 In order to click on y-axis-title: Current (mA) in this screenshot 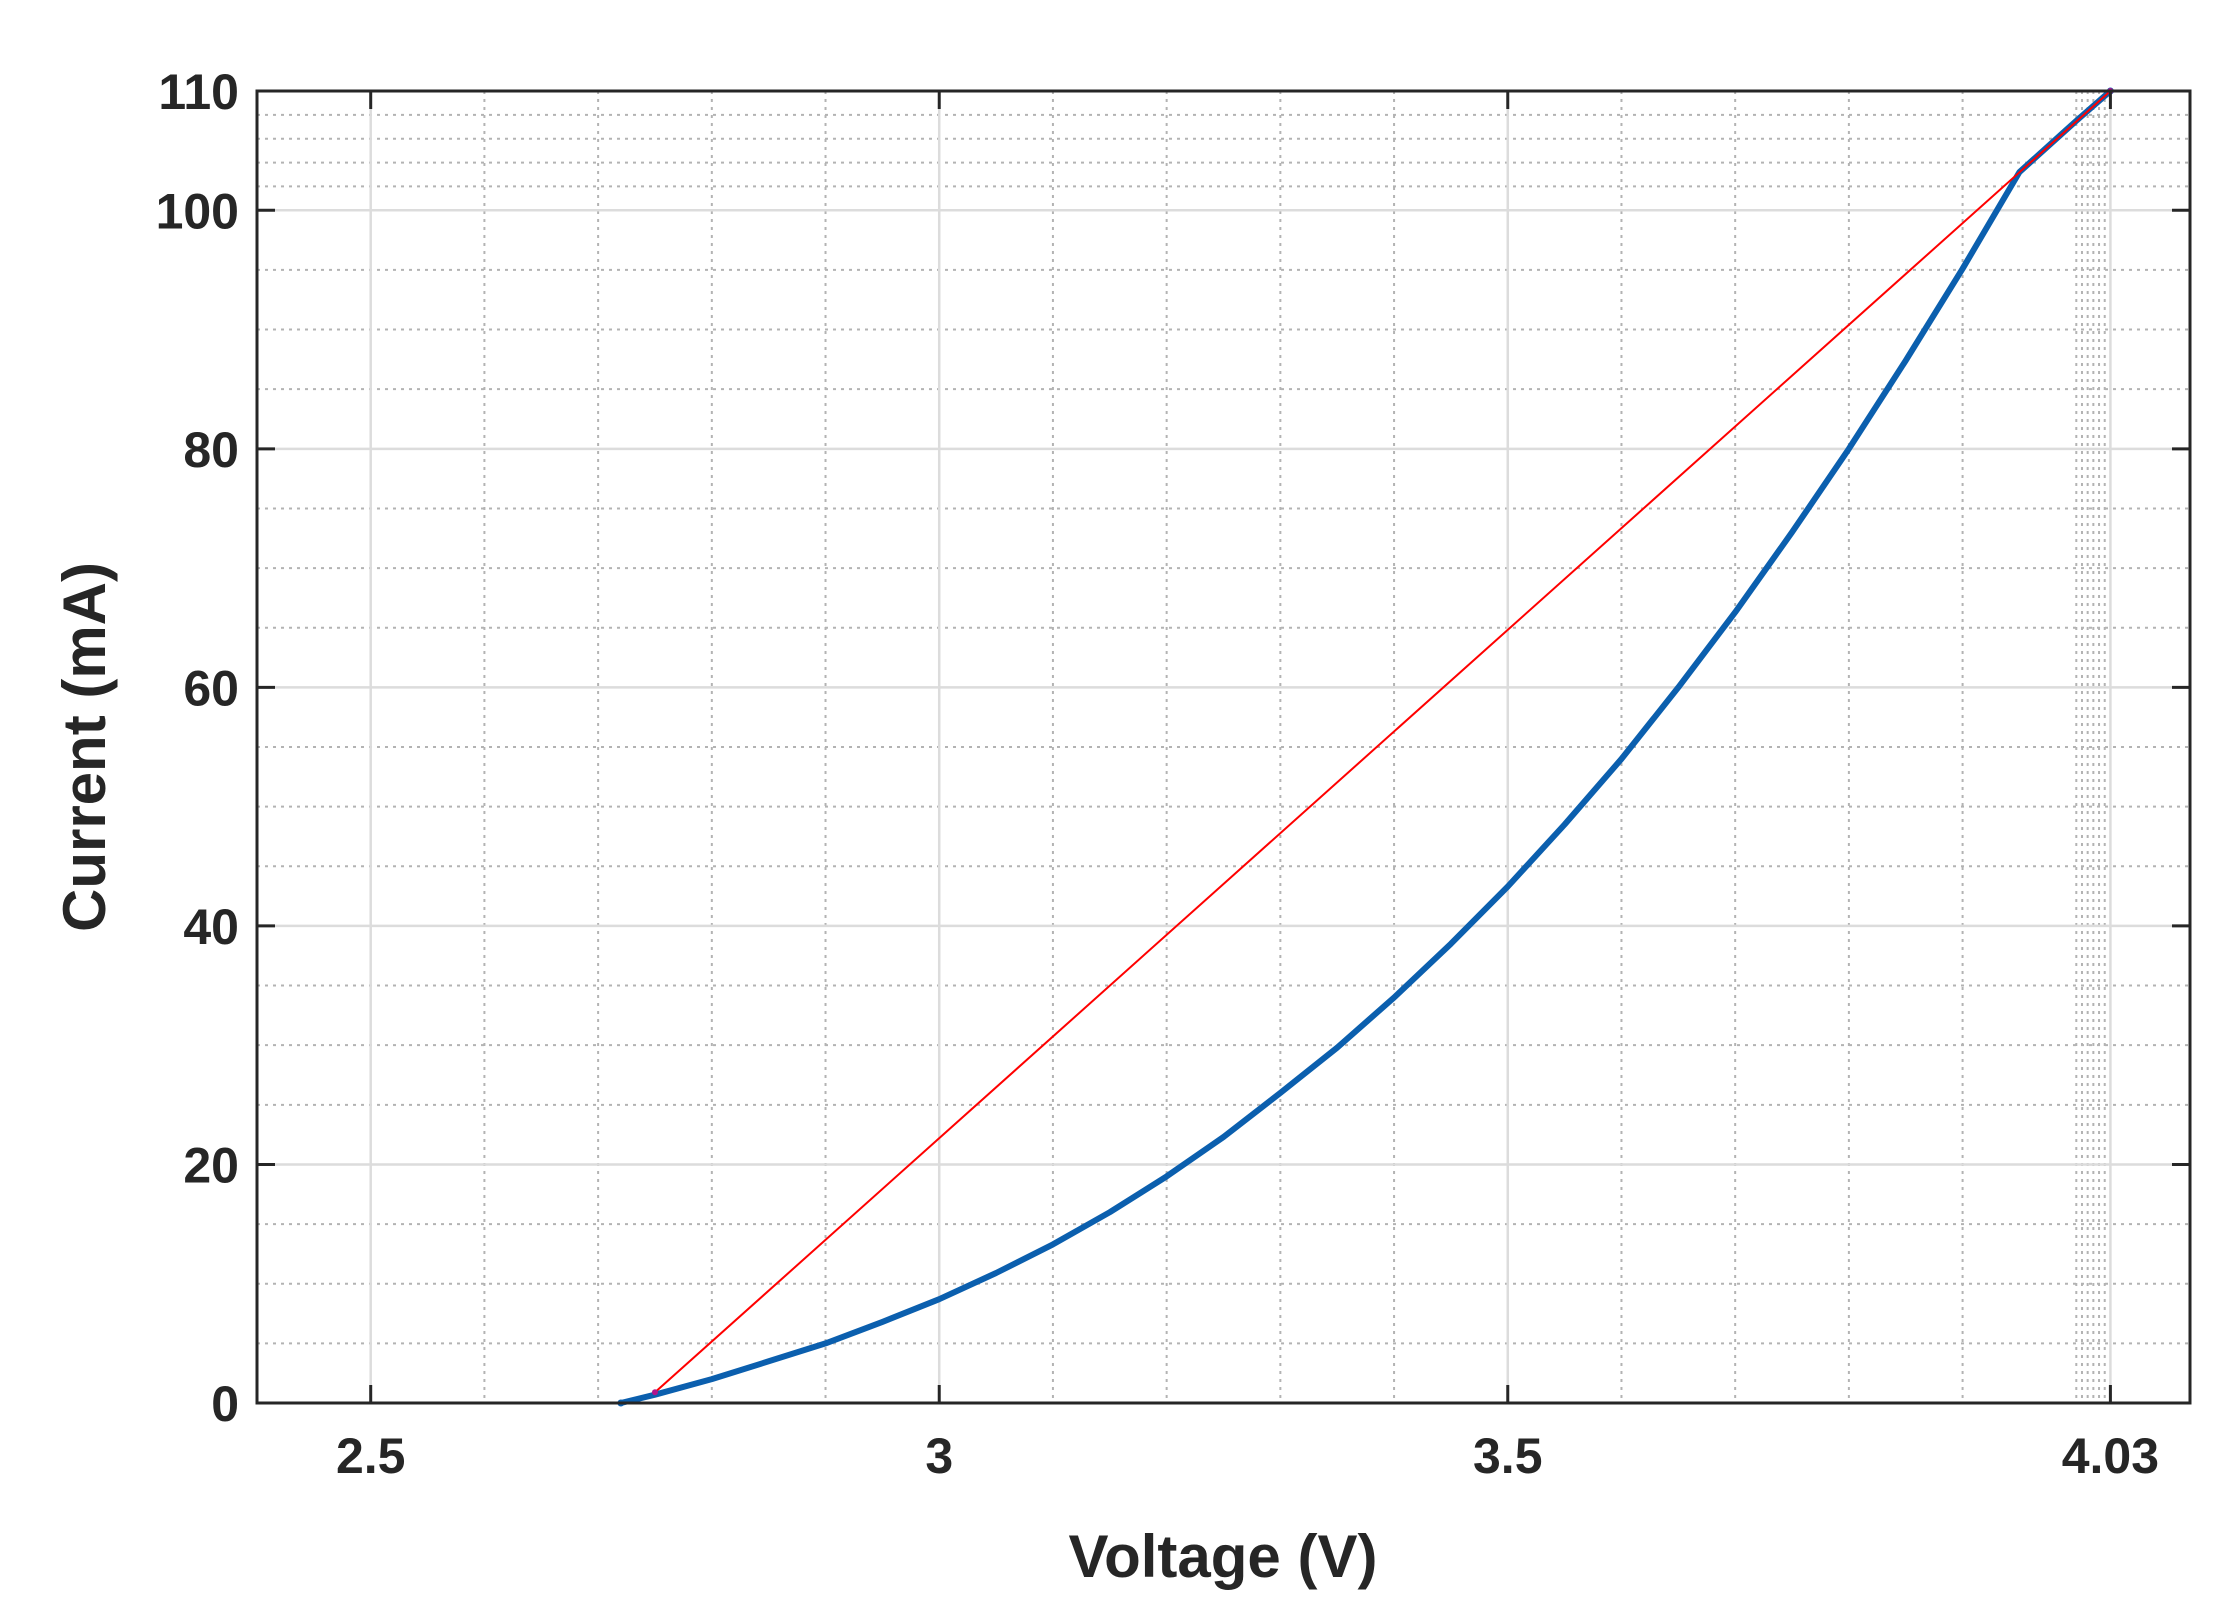, I will do `click(84, 747)`.